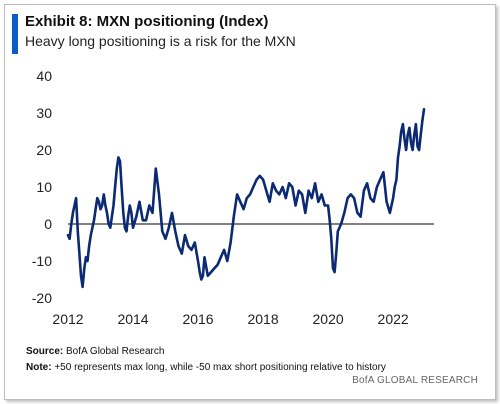  What do you see at coordinates (328, 319) in the screenshot?
I see `x-tick-label: 2020` at bounding box center [328, 319].